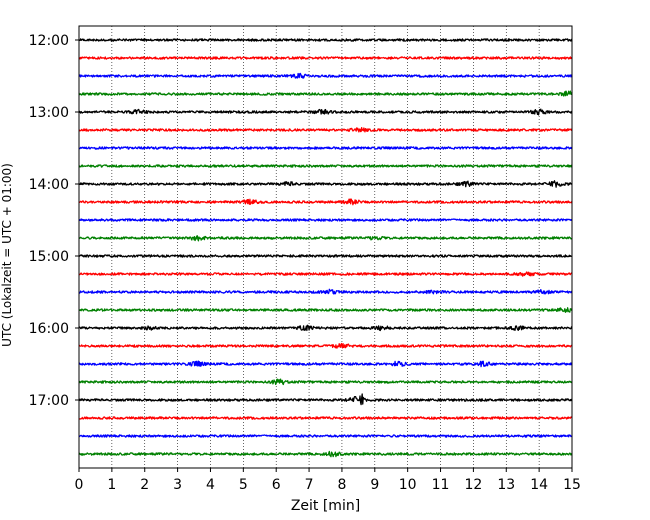 The image size is (650, 520). I want to click on y-tick-label: 17:00, so click(49, 401).